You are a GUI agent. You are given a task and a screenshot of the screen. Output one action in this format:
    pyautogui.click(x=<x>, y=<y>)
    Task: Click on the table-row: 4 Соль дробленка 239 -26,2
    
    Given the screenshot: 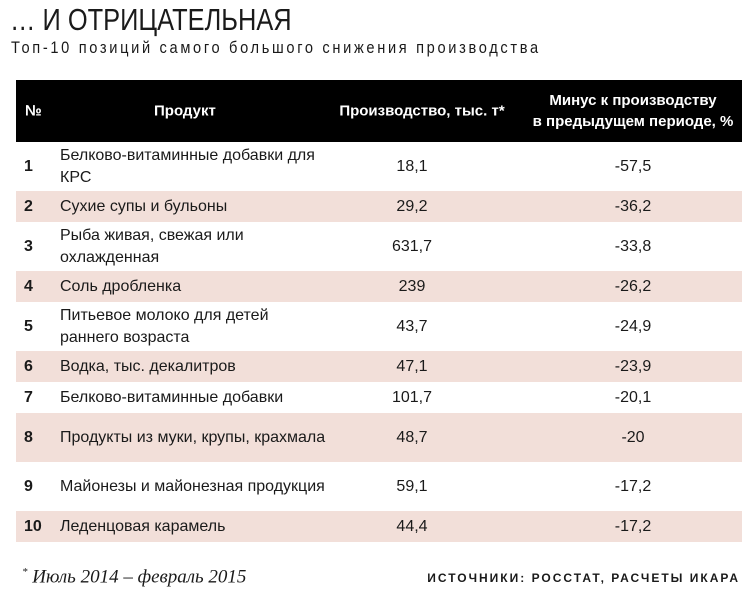 What is the action you would take?
    pyautogui.click(x=379, y=286)
    